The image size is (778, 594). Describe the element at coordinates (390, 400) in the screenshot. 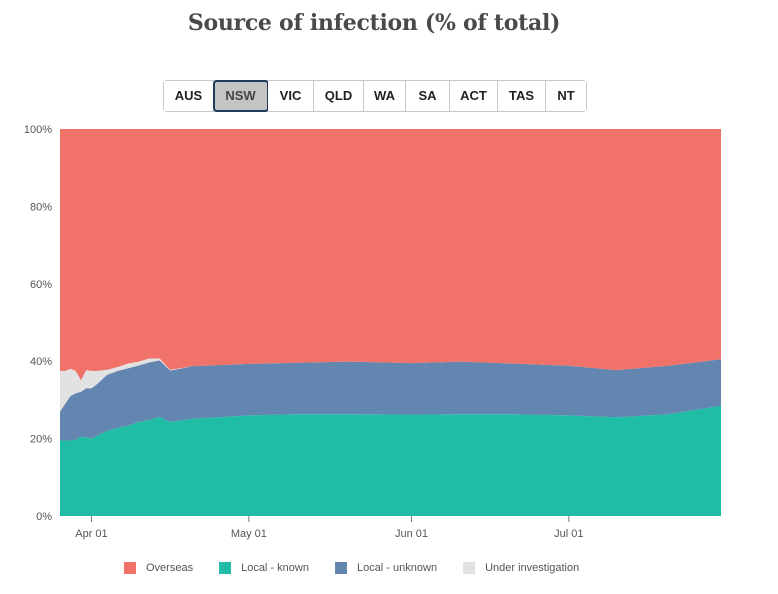

I see `area-local-unknown` at that location.